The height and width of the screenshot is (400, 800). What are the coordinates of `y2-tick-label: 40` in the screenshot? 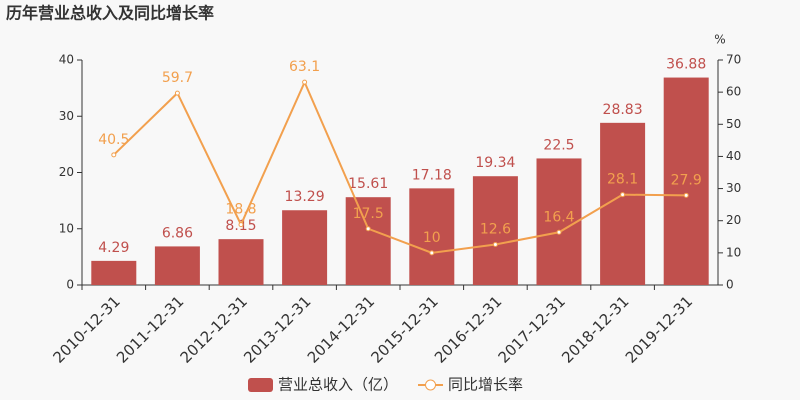 It's located at (733, 156).